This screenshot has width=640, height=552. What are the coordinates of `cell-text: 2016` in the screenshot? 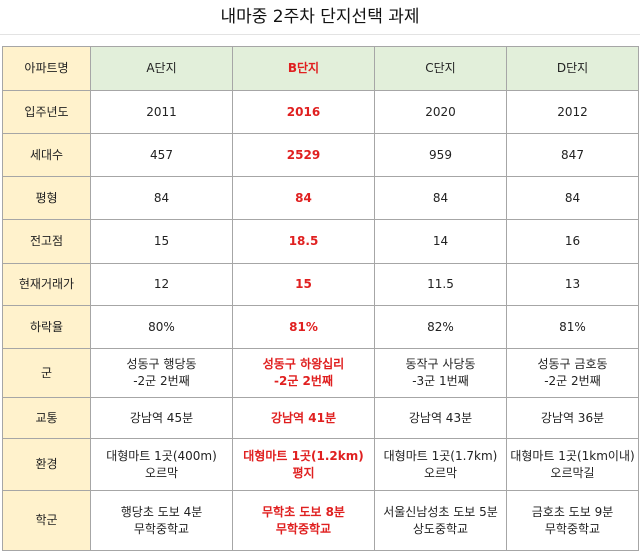 It's located at (303, 111).